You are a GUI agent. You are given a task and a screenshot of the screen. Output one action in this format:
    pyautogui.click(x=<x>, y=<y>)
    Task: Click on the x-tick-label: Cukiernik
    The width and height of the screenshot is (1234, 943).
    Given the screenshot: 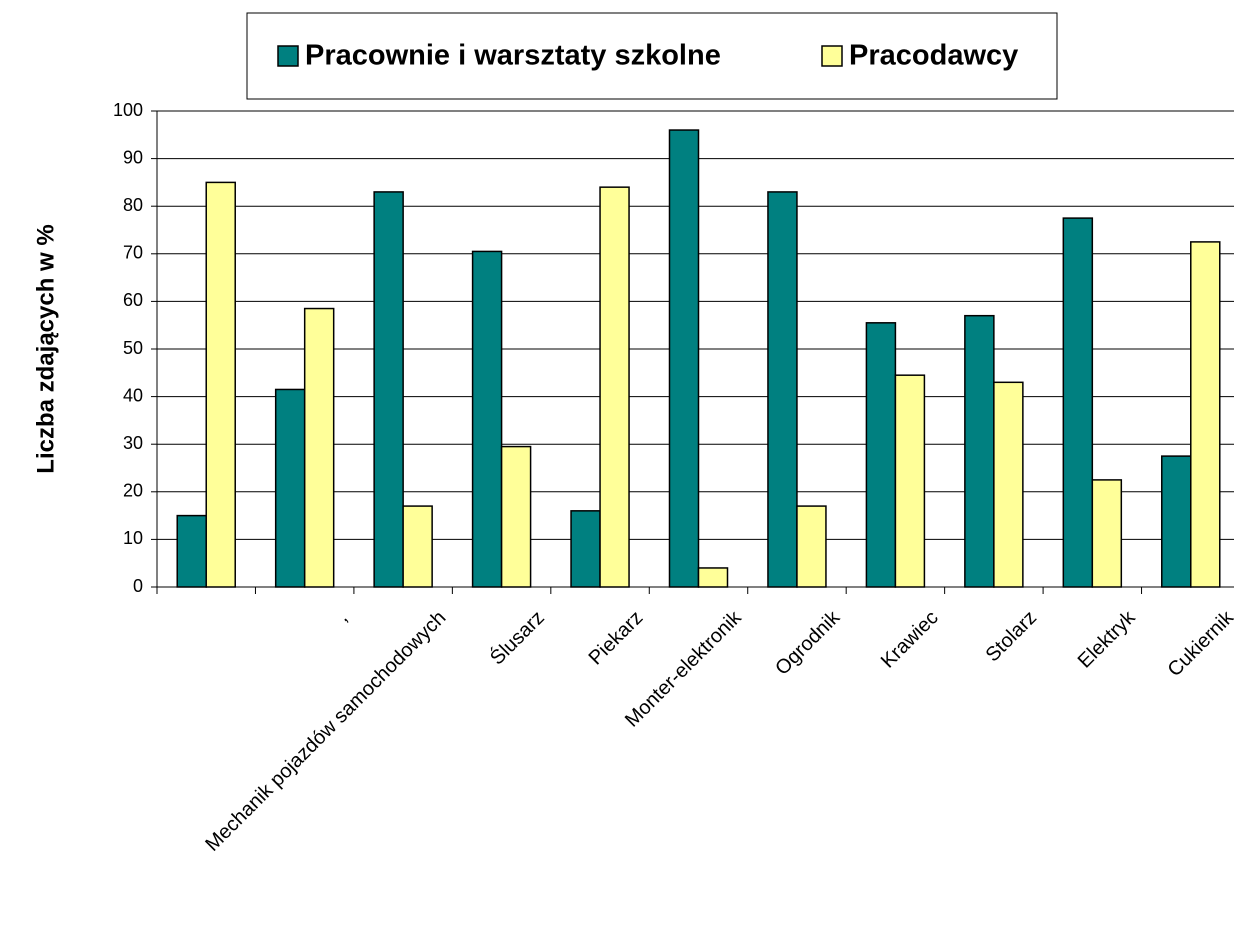 What is the action you would take?
    pyautogui.click(x=1199, y=643)
    